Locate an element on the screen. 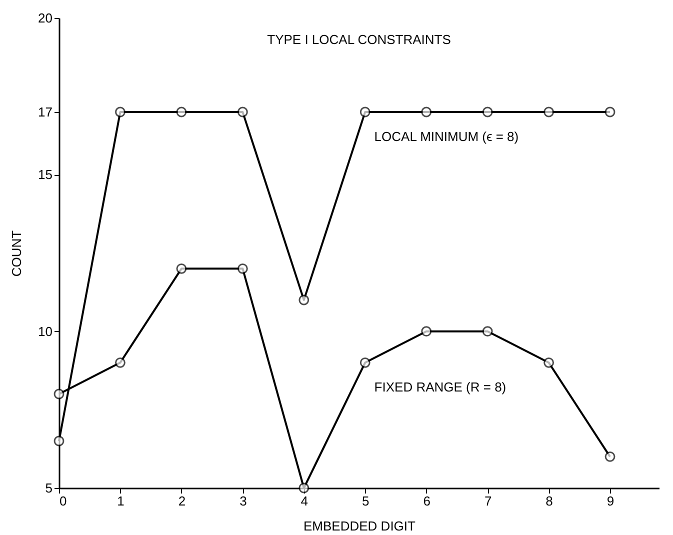 The height and width of the screenshot is (535, 673). x-tick-label: 7 is located at coordinates (488, 501).